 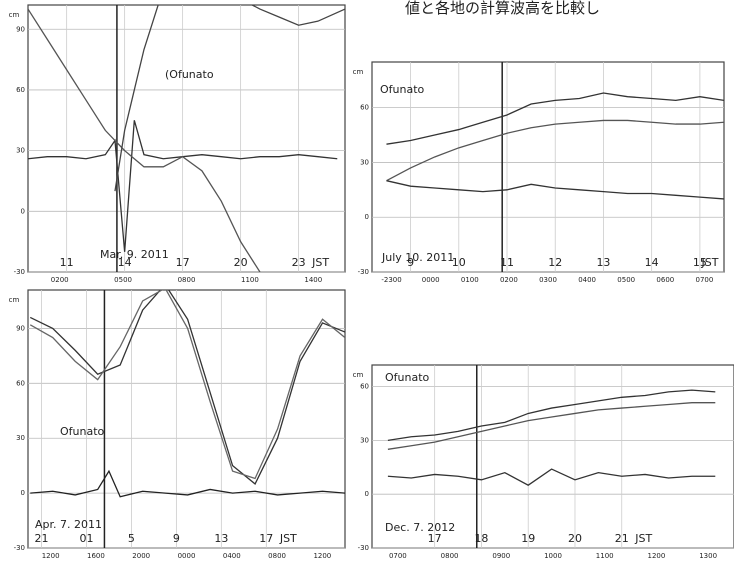 What do you see at coordinates (528, 538) in the screenshot?
I see `x-tick-label: 19` at bounding box center [528, 538].